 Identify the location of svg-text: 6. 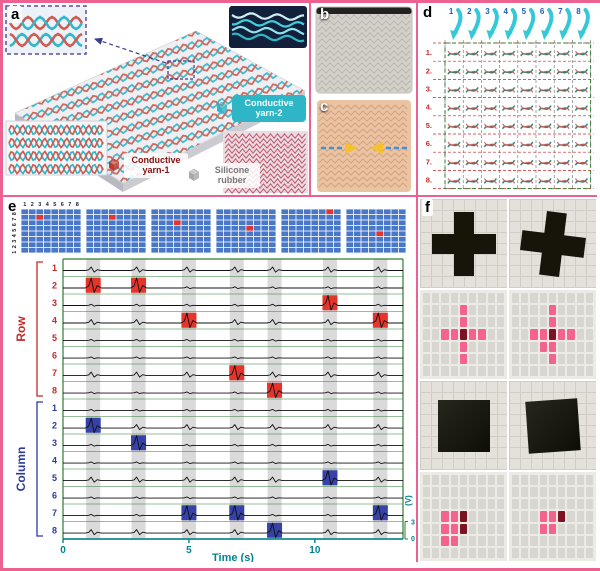
(542, 11).